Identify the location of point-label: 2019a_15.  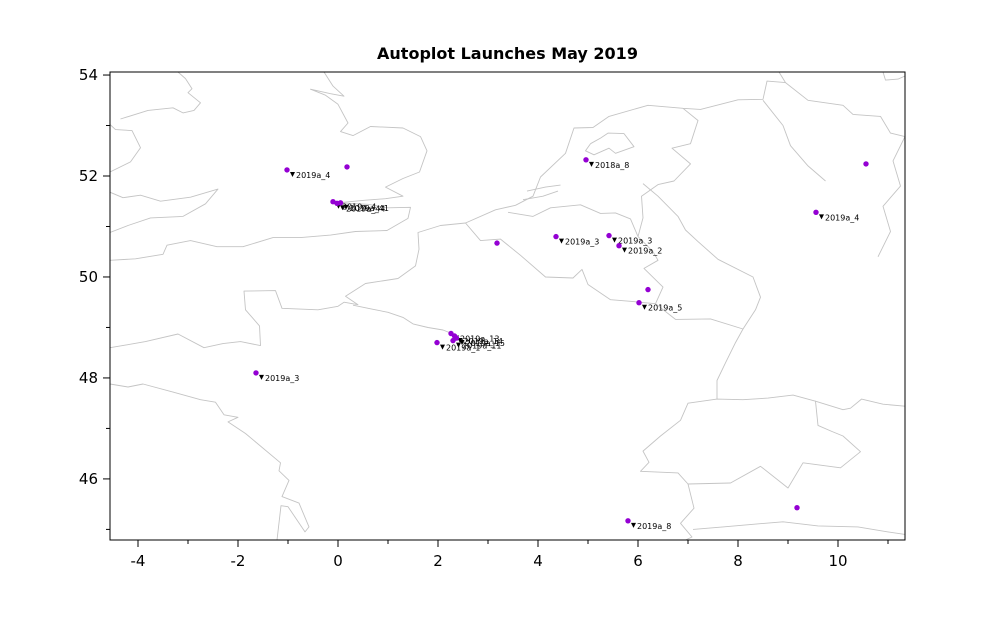
(485, 343).